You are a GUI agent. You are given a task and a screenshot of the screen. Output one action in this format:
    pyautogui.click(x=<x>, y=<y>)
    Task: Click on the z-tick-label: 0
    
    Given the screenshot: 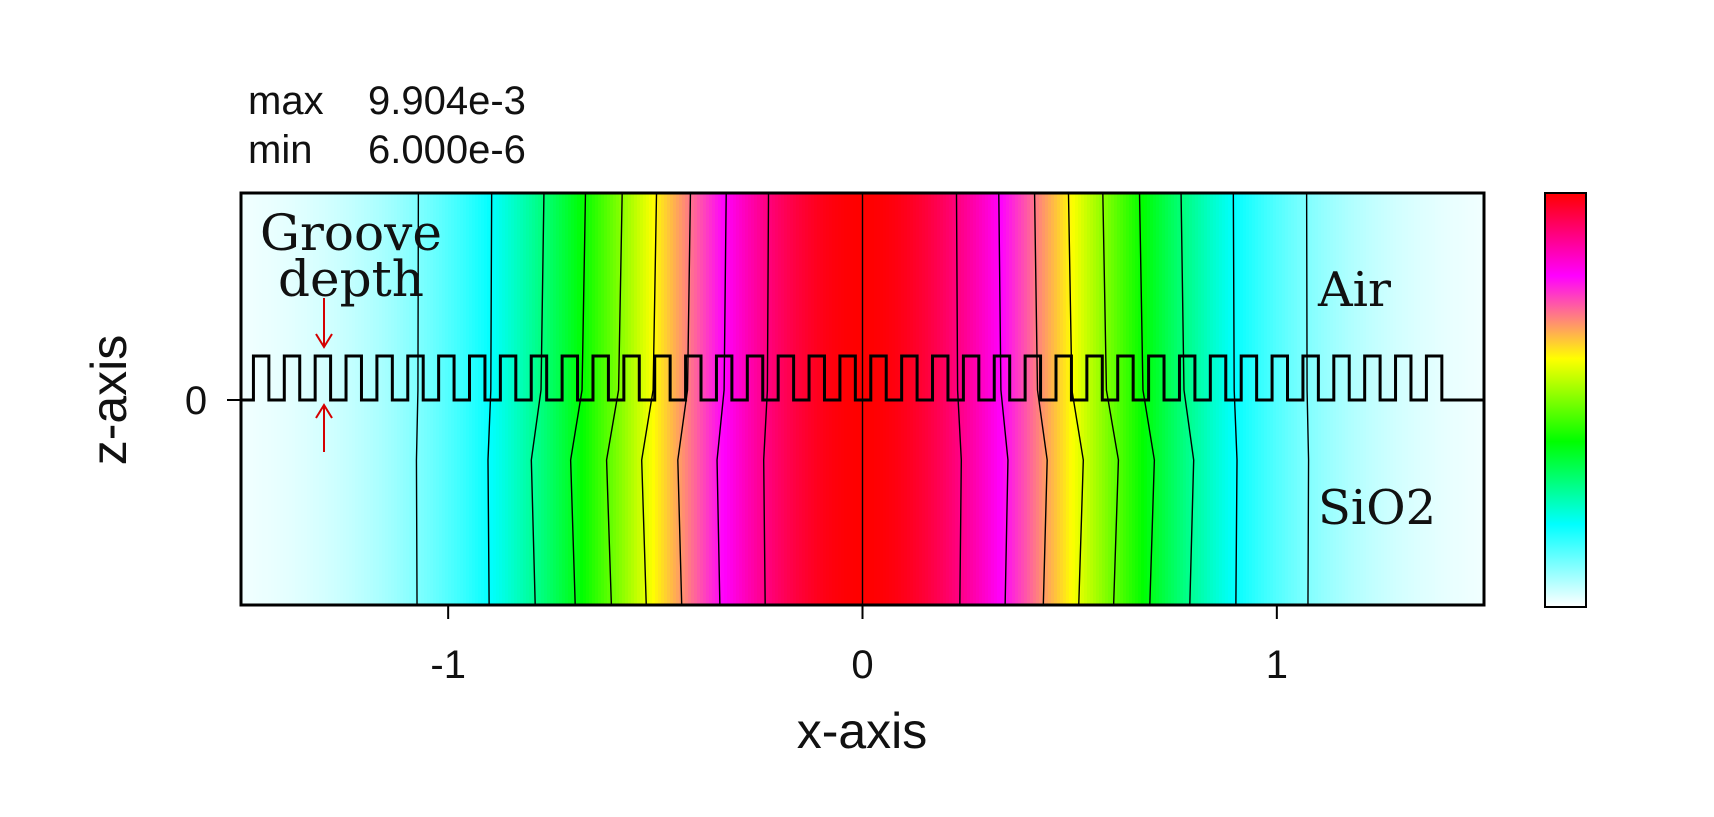 What is the action you would take?
    pyautogui.click(x=196, y=401)
    